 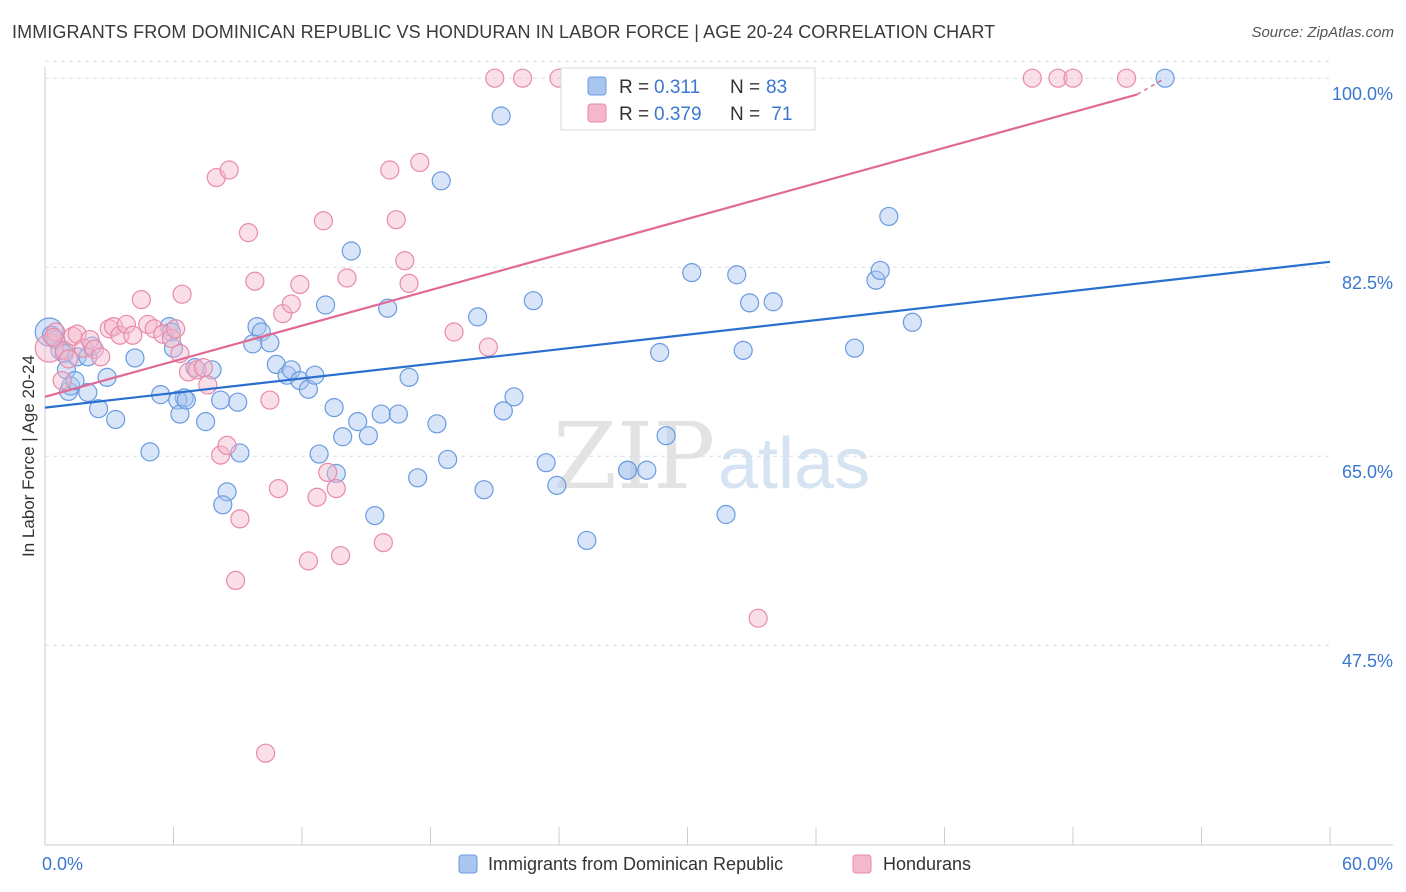 I want to click on stats-n-label-pink: N =, so click(x=745, y=114).